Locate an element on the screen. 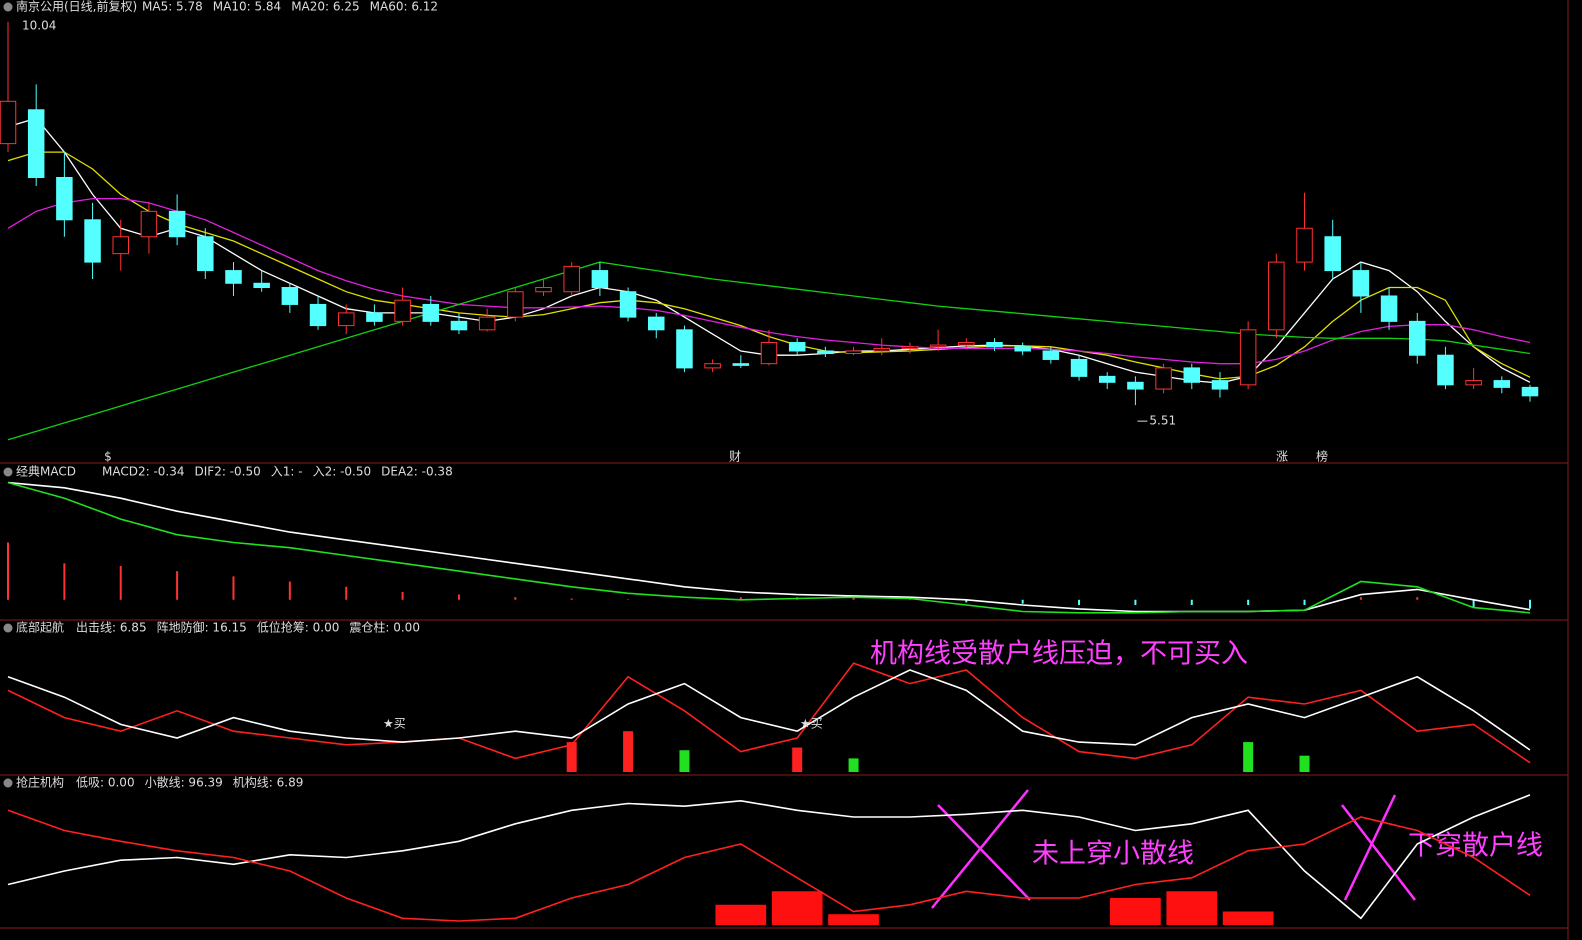  legend-entry: 入2: -0.50 is located at coordinates (342, 472).